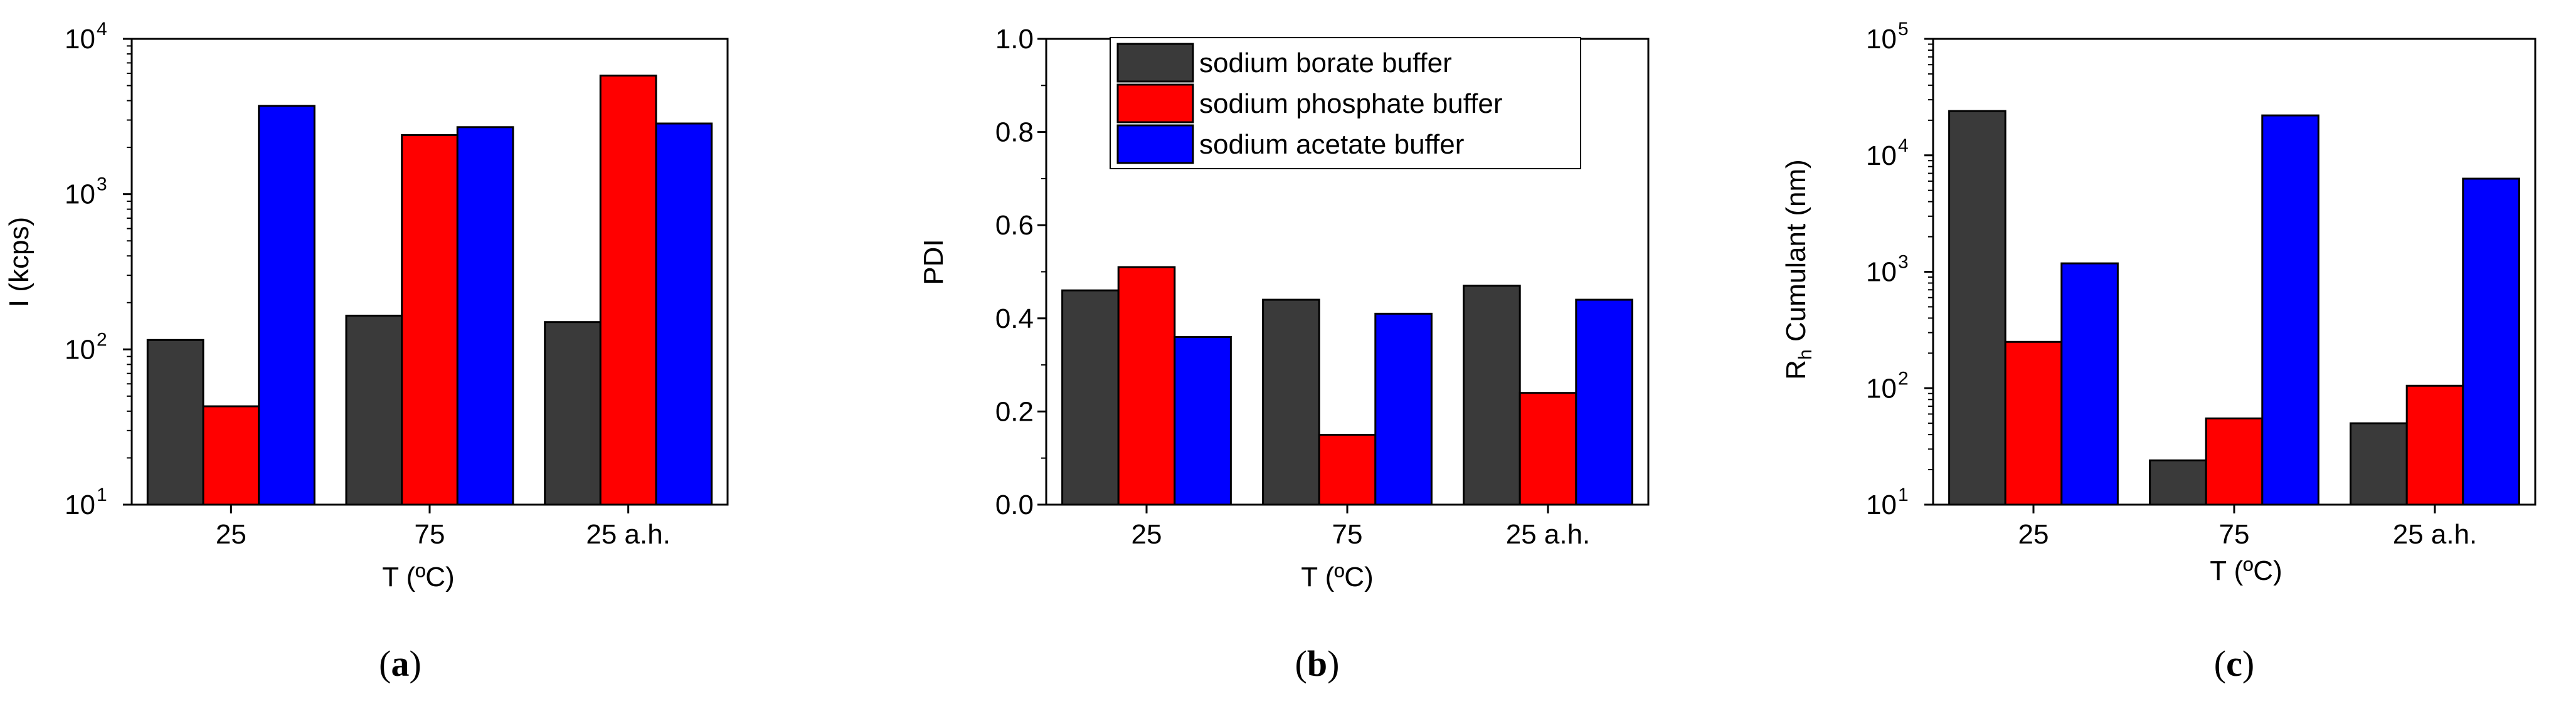  What do you see at coordinates (2379, 464) in the screenshot?
I see `bar-c-s0-c2` at bounding box center [2379, 464].